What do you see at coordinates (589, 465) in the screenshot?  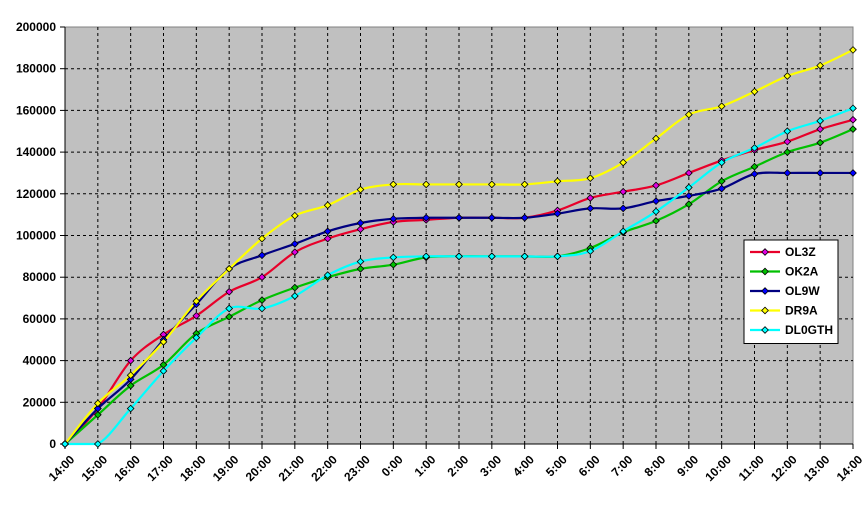 I see `x-tick-label: 6:00` at bounding box center [589, 465].